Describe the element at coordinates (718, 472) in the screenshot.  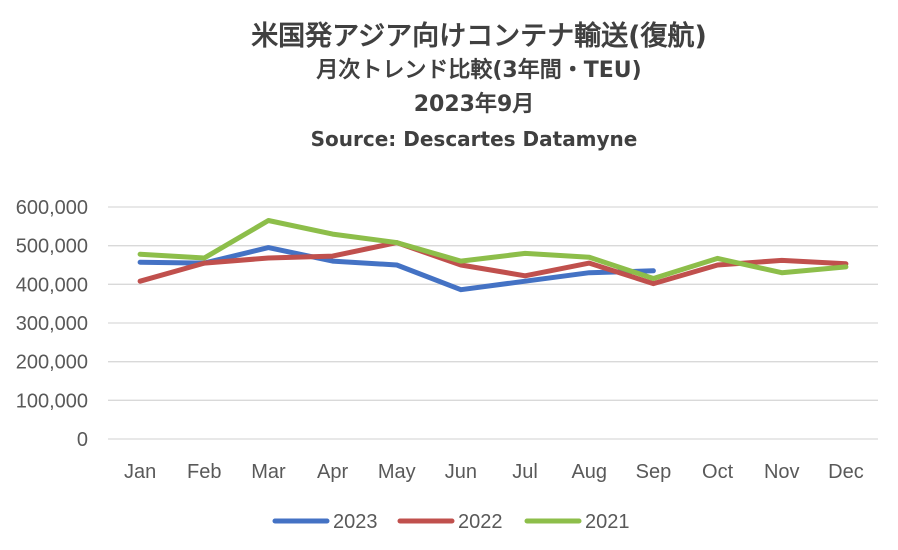
I see `x-tick-label: Oct` at that location.